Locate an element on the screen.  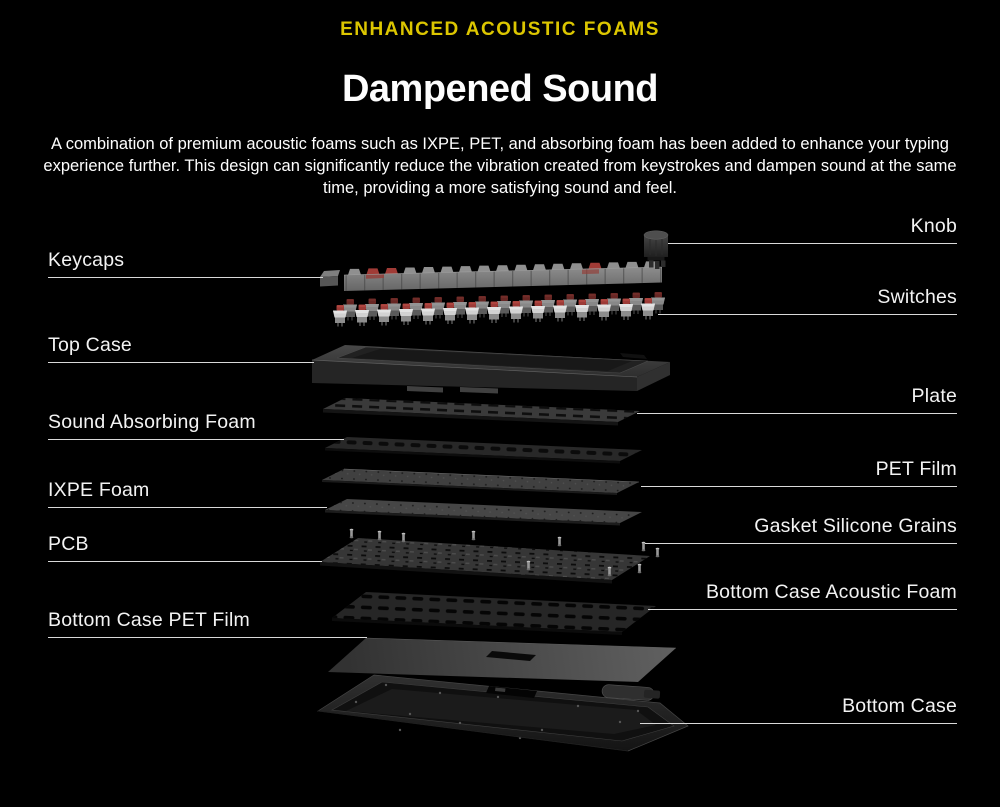
top-case-layer is located at coordinates (490, 368).